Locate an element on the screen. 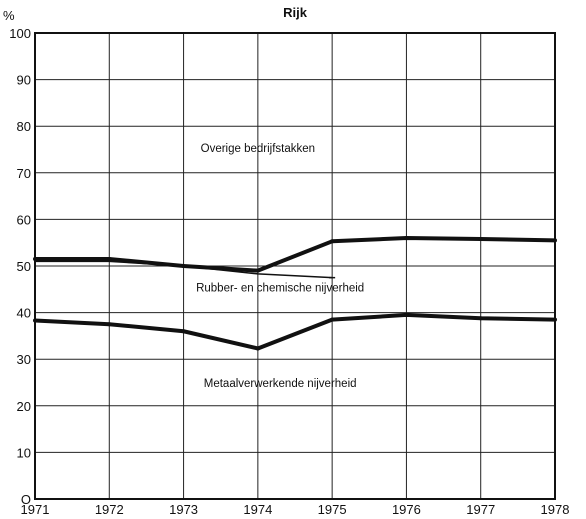 This screenshot has height=519, width=586. y-tick-label: O is located at coordinates (26, 499).